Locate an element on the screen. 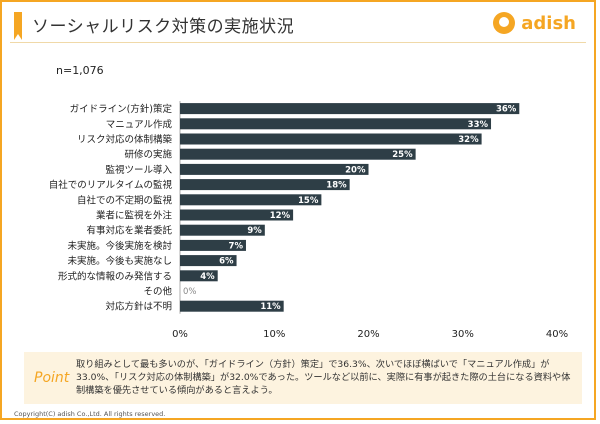 The height and width of the screenshot is (424, 600). x-tick-label: 30% is located at coordinates (463, 334).